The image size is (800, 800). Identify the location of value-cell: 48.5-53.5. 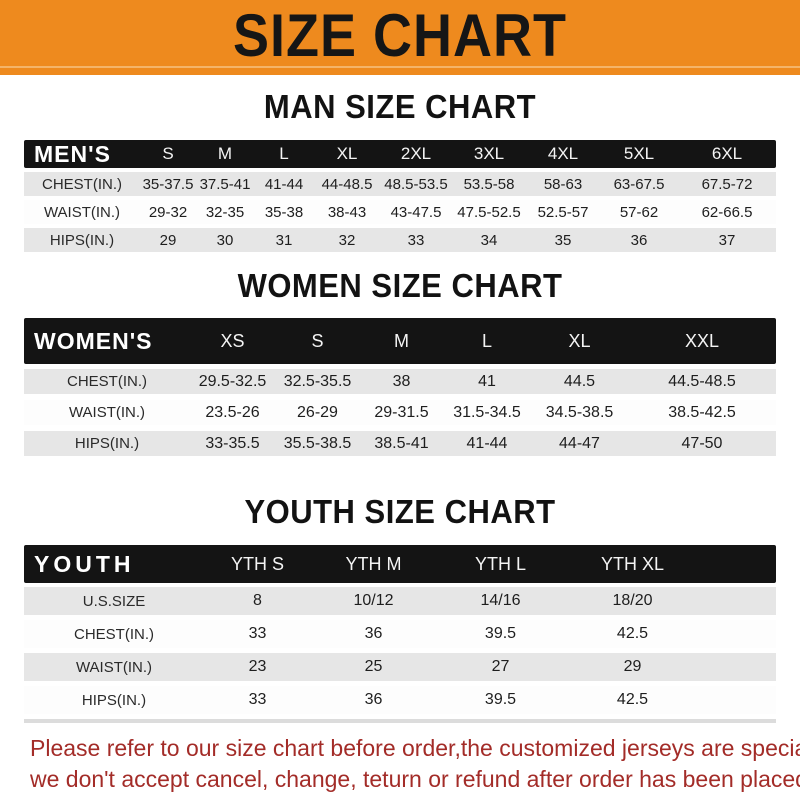
(416, 184).